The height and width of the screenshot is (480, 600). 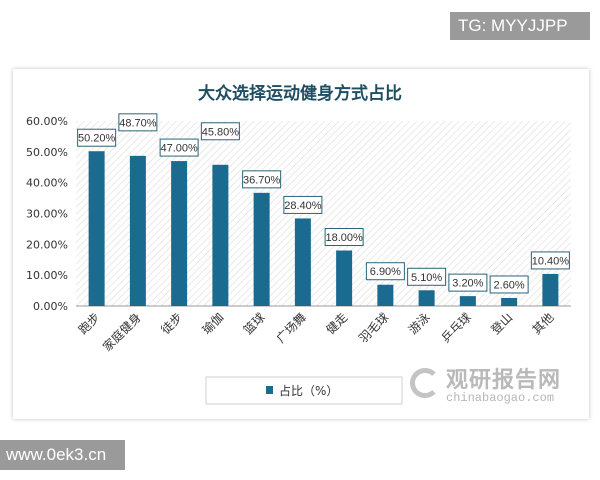 I want to click on data-label: 45.80%, so click(x=221, y=132).